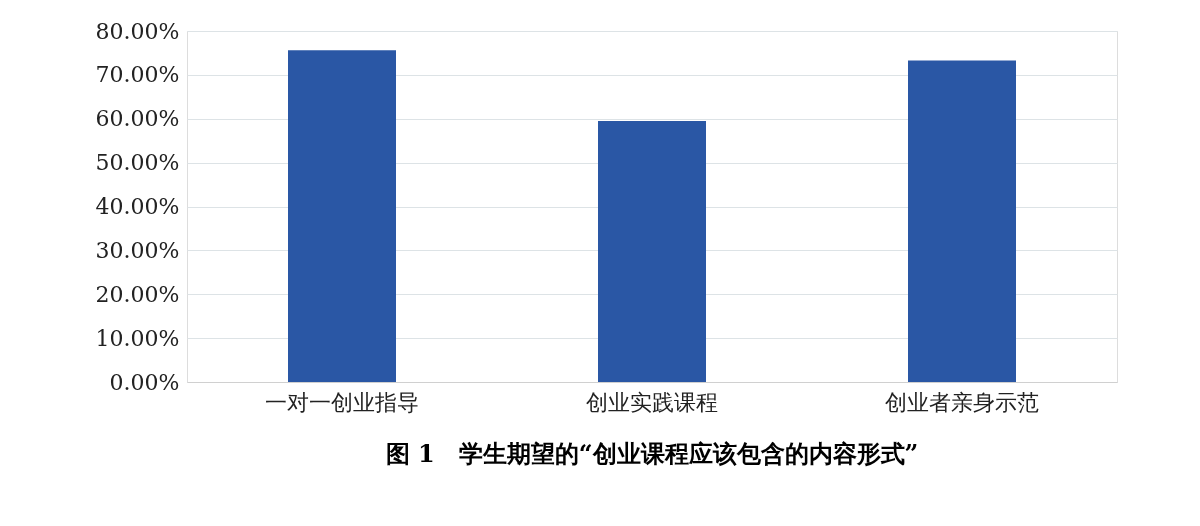 Image resolution: width=1200 pixels, height=526 pixels. What do you see at coordinates (137, 163) in the screenshot?
I see `y-tick-label: 50.00%` at bounding box center [137, 163].